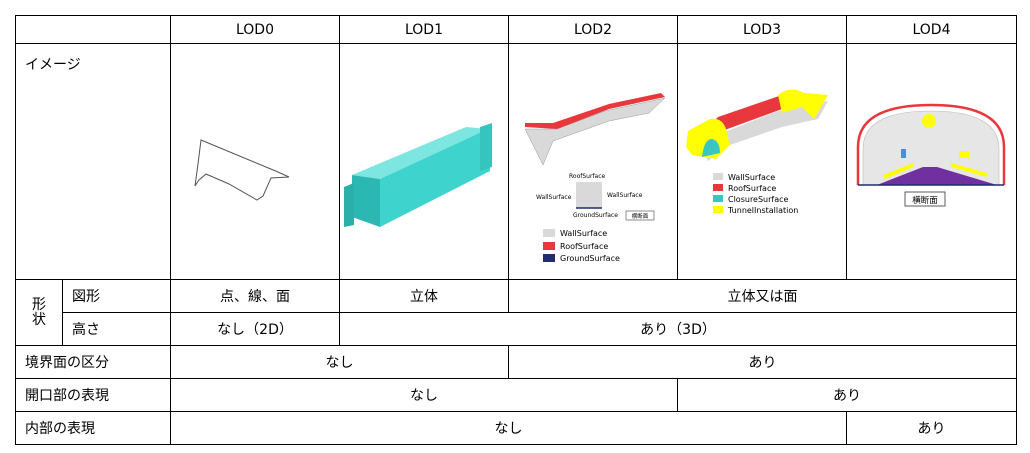  I want to click on header-lod3: LOD3, so click(762, 29).